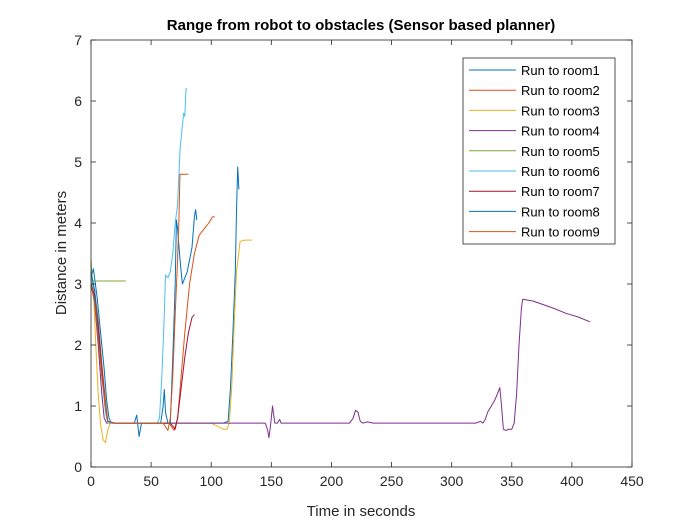 This screenshot has height=525, width=700. I want to click on x-tick-label: 450, so click(632, 481).